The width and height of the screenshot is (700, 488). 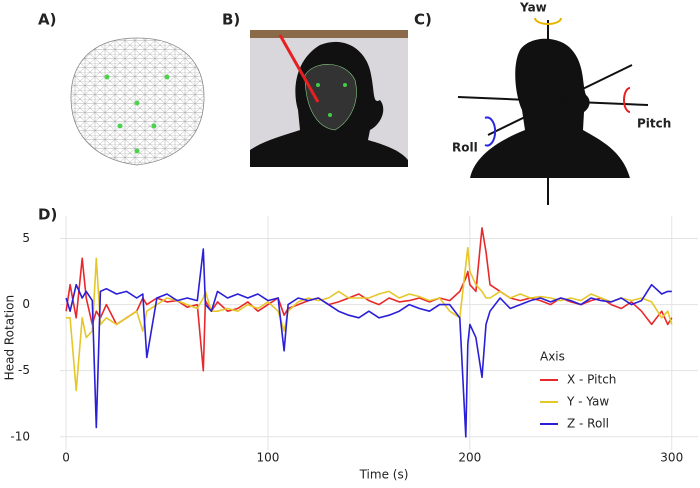 I want to click on y-tick-label: 5, so click(x=26, y=238).